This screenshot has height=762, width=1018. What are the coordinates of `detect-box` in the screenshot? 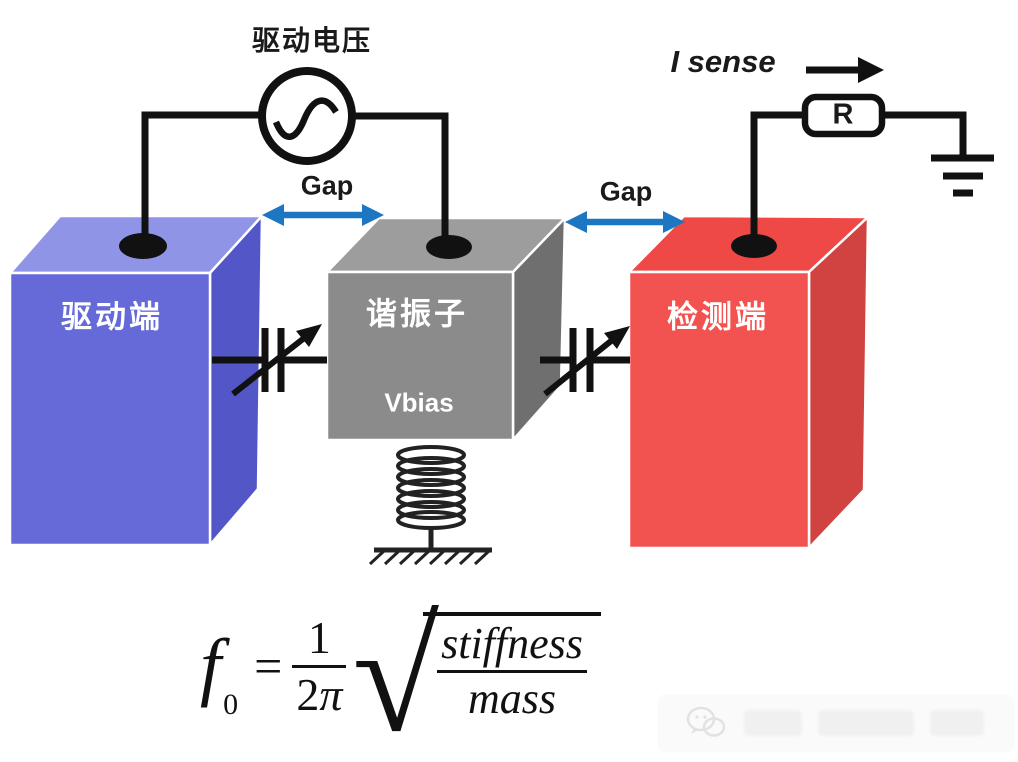 It's located at (748, 382).